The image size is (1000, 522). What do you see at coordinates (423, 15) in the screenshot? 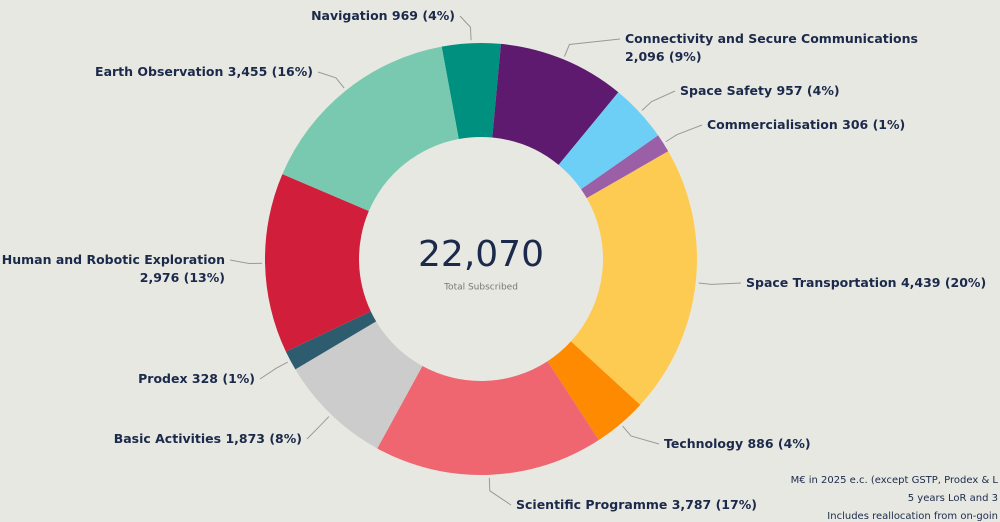
I see `slice-value: 969 (4%)` at bounding box center [423, 15].